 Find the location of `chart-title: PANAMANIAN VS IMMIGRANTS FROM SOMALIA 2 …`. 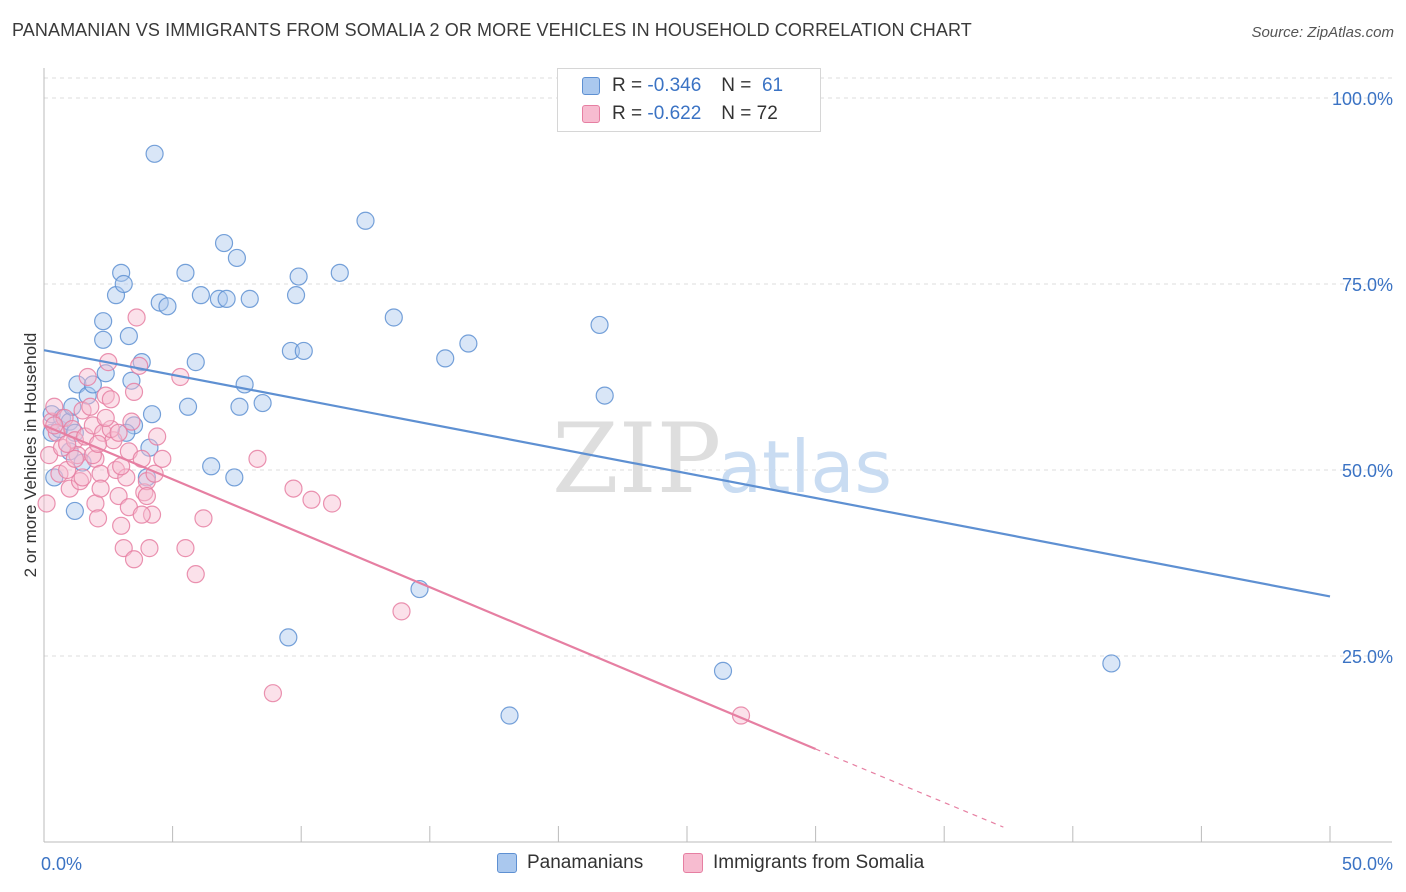

chart-title: PANAMANIAN VS IMMIGRANTS FROM SOMALIA 2 … is located at coordinates (492, 30).